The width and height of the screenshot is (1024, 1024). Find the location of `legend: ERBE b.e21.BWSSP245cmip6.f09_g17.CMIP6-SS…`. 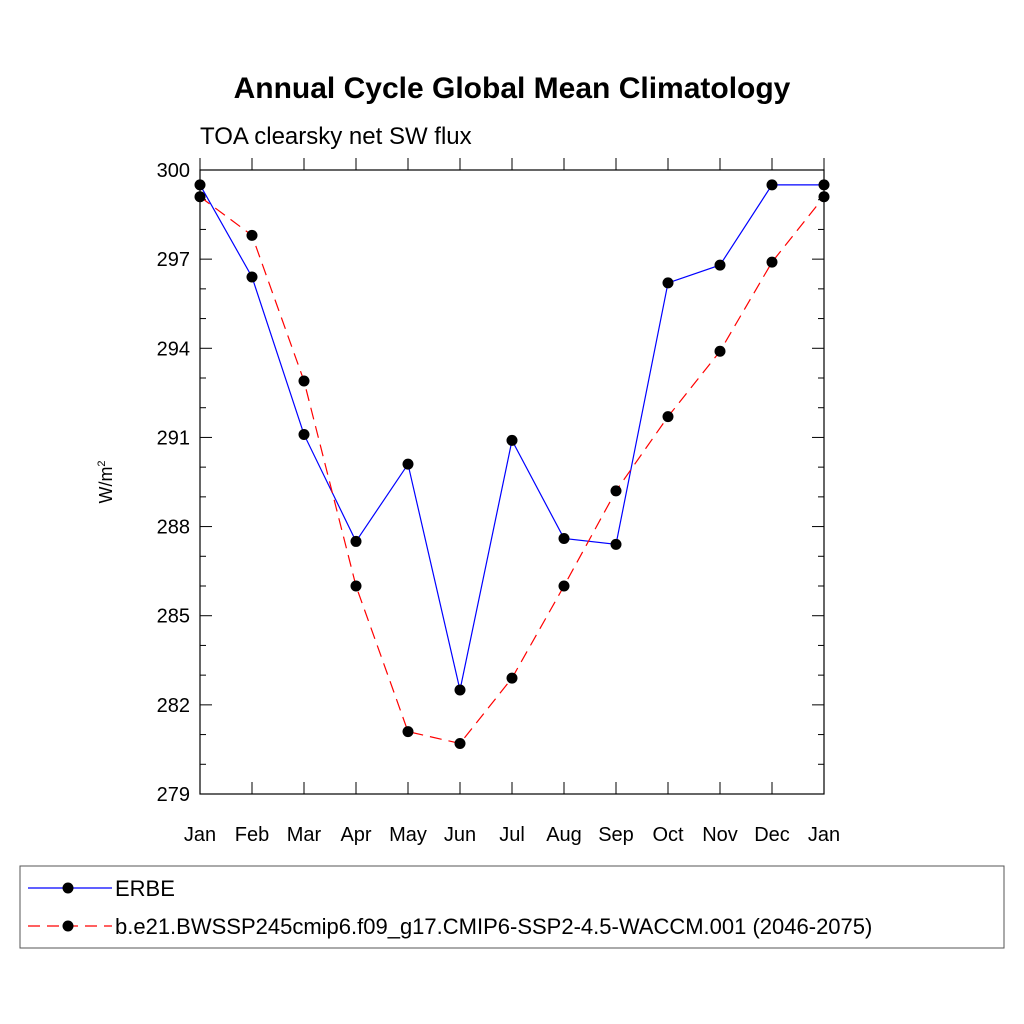

legend: ERBE b.e21.BWSSP245cmip6.f09_g17.CMIP6-SS… is located at coordinates (512, 907).